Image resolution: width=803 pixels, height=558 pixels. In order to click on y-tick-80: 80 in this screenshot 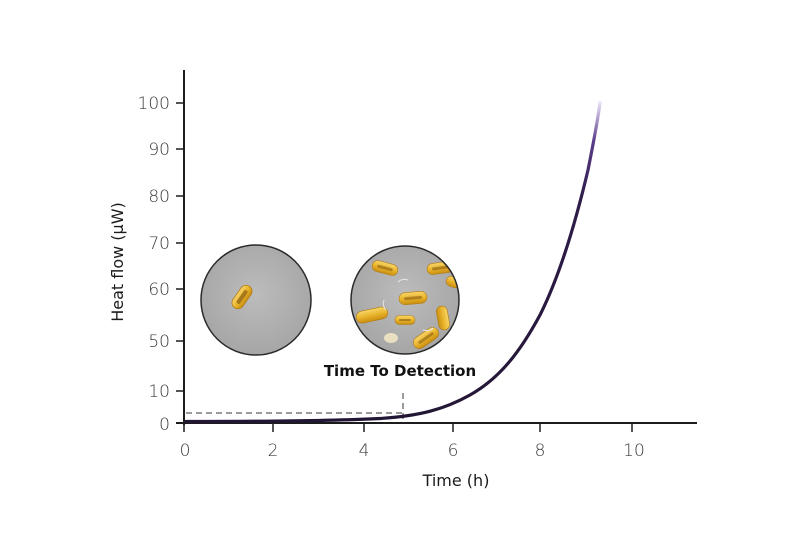, I will do `click(159, 197)`.